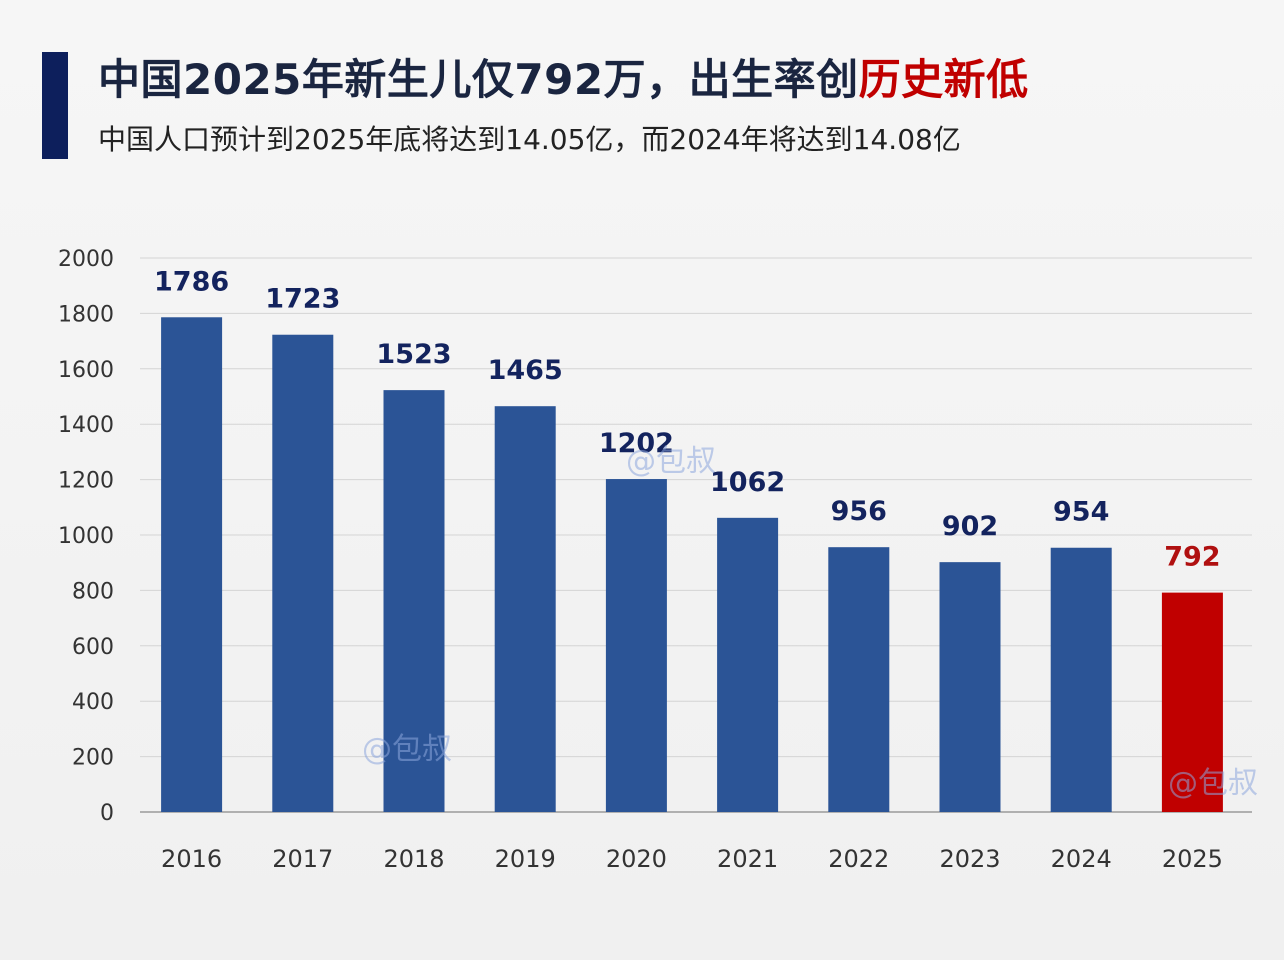 This screenshot has width=1284, height=960. Describe the element at coordinates (86, 425) in the screenshot. I see `y-tick-label: 1400` at that location.